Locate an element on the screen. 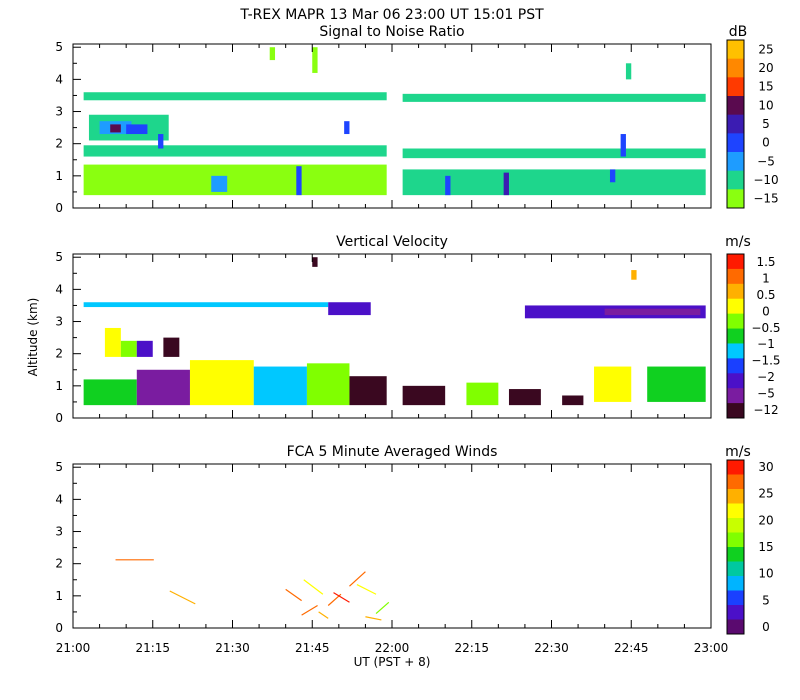  x-axis-label: UT (PST + 8) is located at coordinates (392, 662).